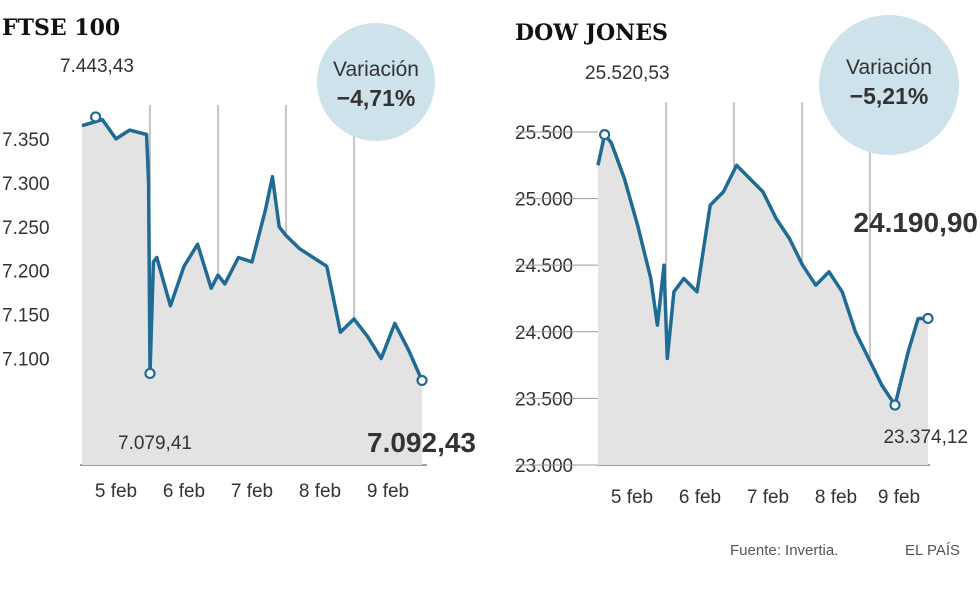 This screenshot has height=597, width=980. I want to click on ftse-x-tick-label: 7 feb, so click(252, 491).